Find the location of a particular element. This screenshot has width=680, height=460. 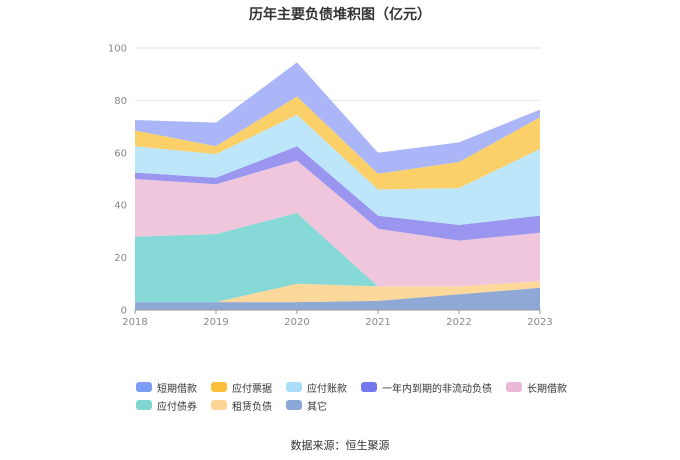

legend-row: 应付债券 租赁负债 其它 is located at coordinates (356, 405).